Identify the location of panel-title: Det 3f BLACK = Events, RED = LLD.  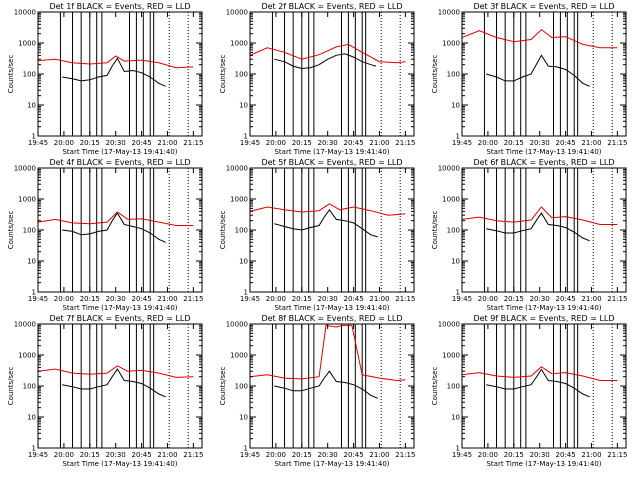
(543, 6).